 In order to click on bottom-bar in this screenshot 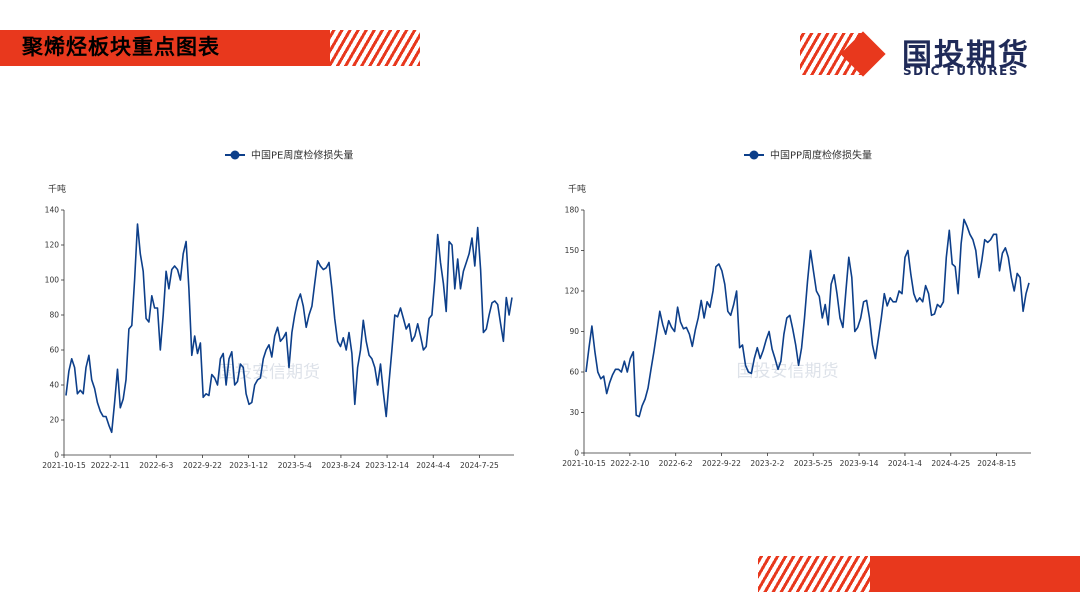, I will do `click(975, 574)`.